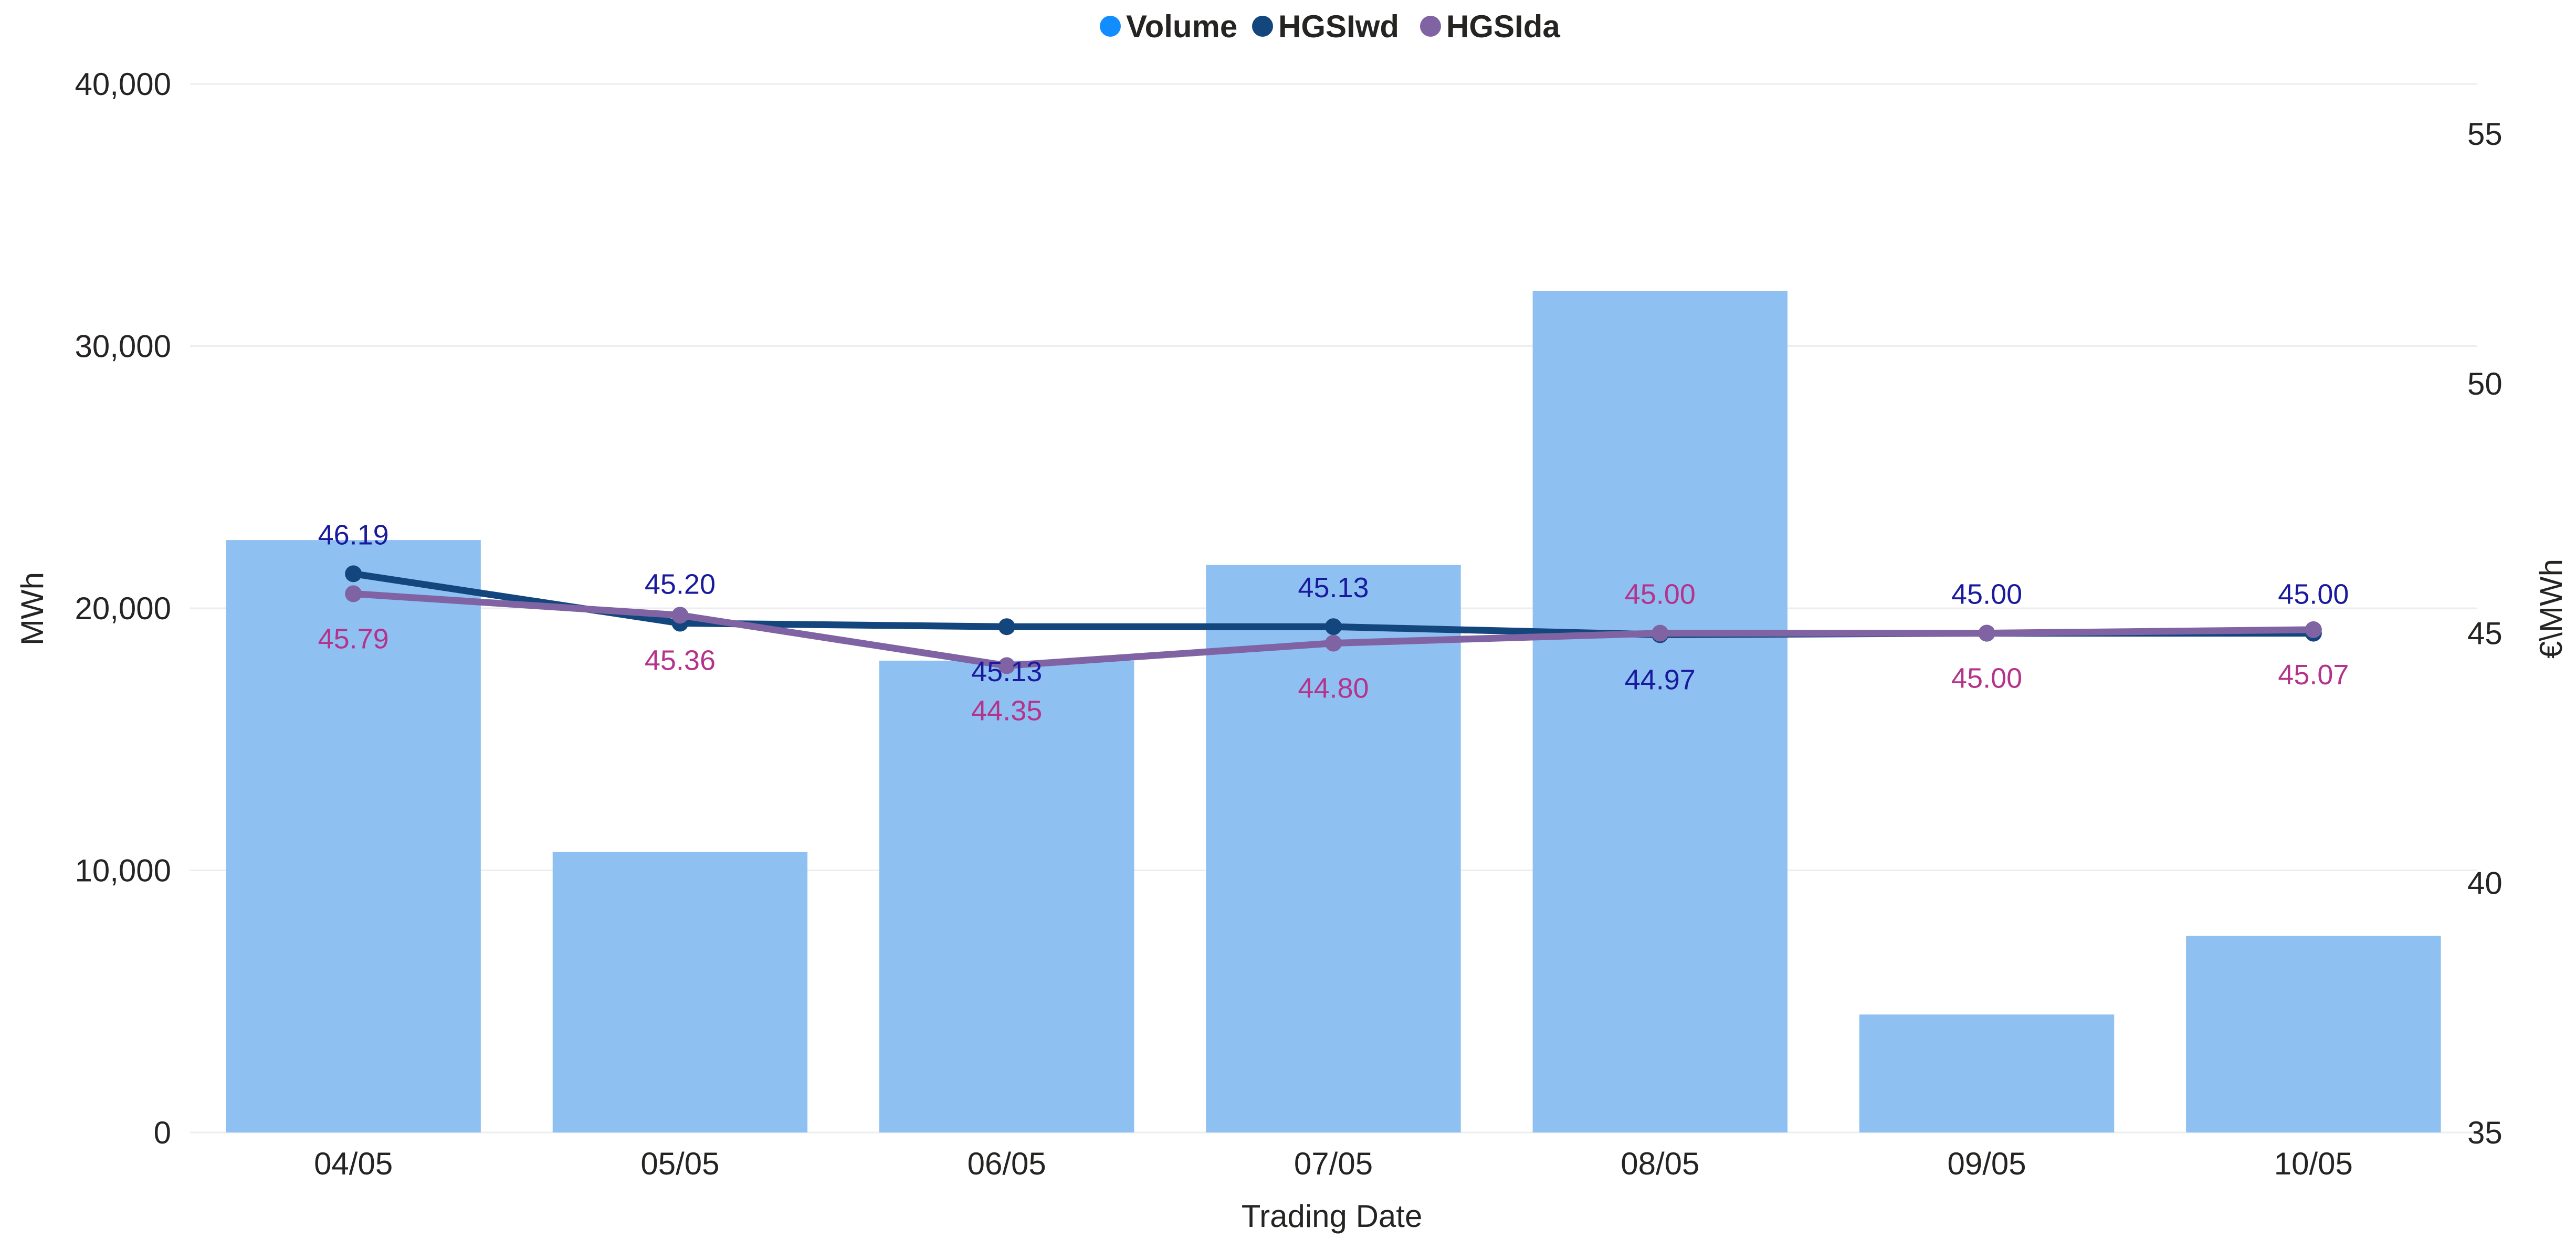 This screenshot has height=1239, width=2576. What do you see at coordinates (1006, 710) in the screenshot?
I see `data-label-hgsida: 44.35` at bounding box center [1006, 710].